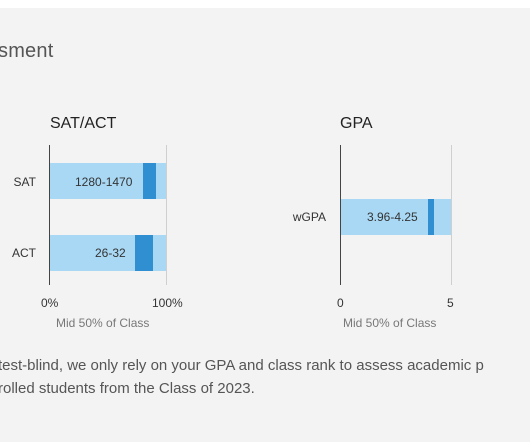  I want to click on bar-marker-act, so click(144, 253).